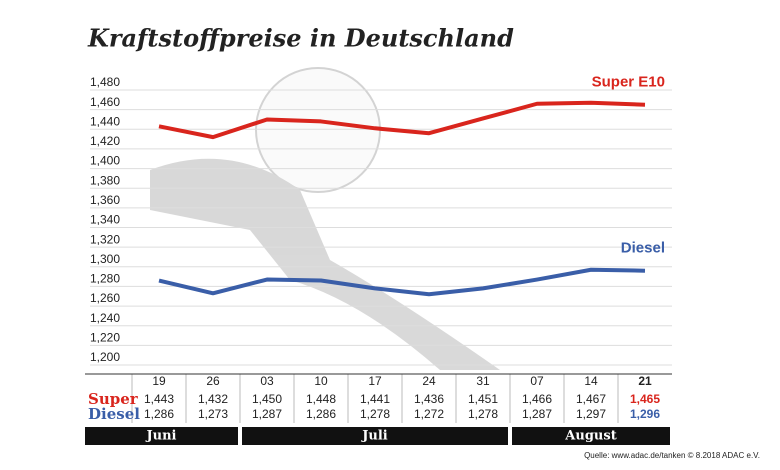  What do you see at coordinates (267, 399) in the screenshot?
I see `value-label: 1,450` at bounding box center [267, 399].